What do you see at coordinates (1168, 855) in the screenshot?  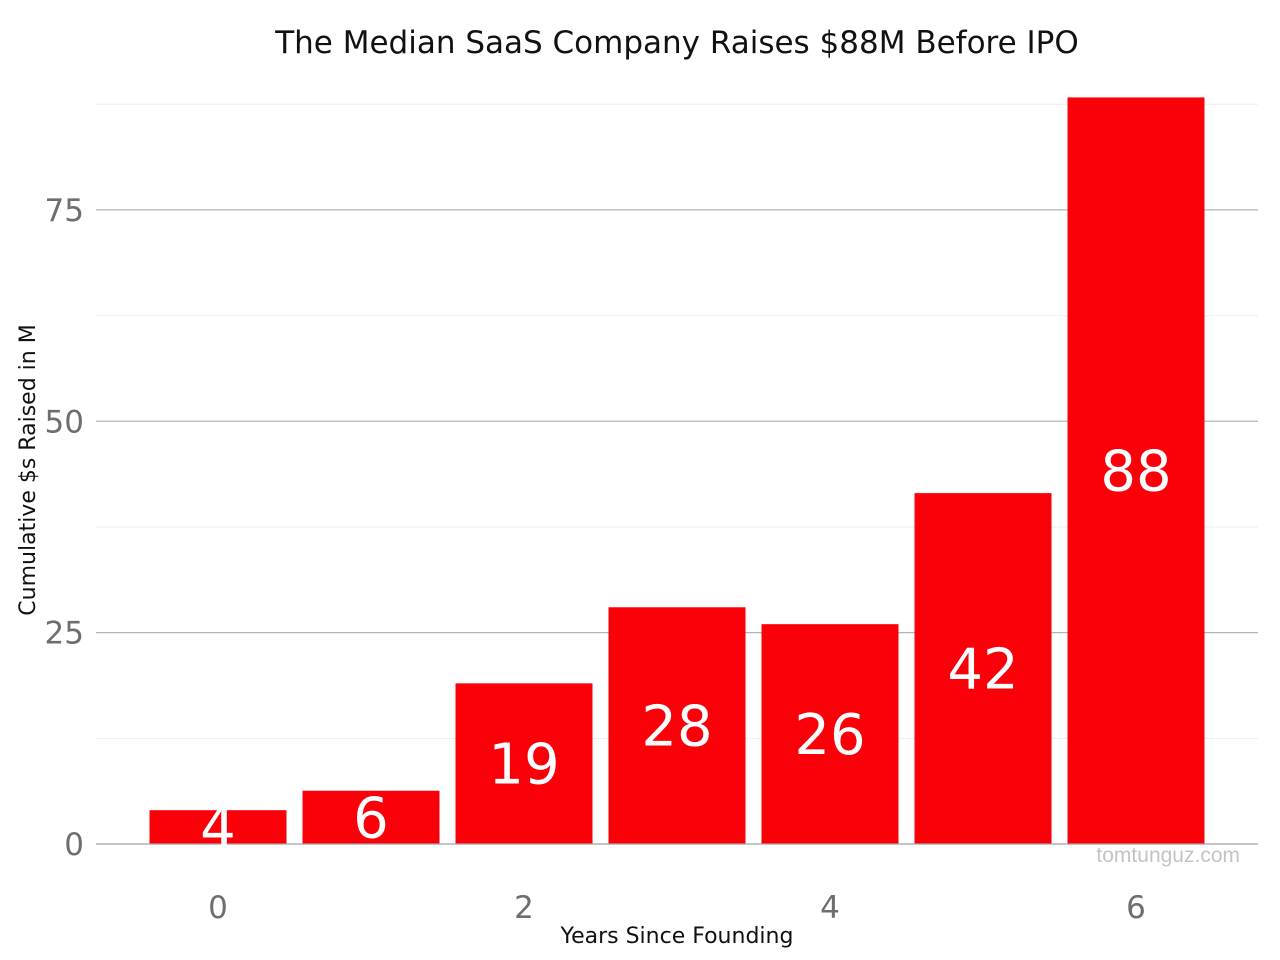 I see `watermark: tomtunguz.com` at bounding box center [1168, 855].